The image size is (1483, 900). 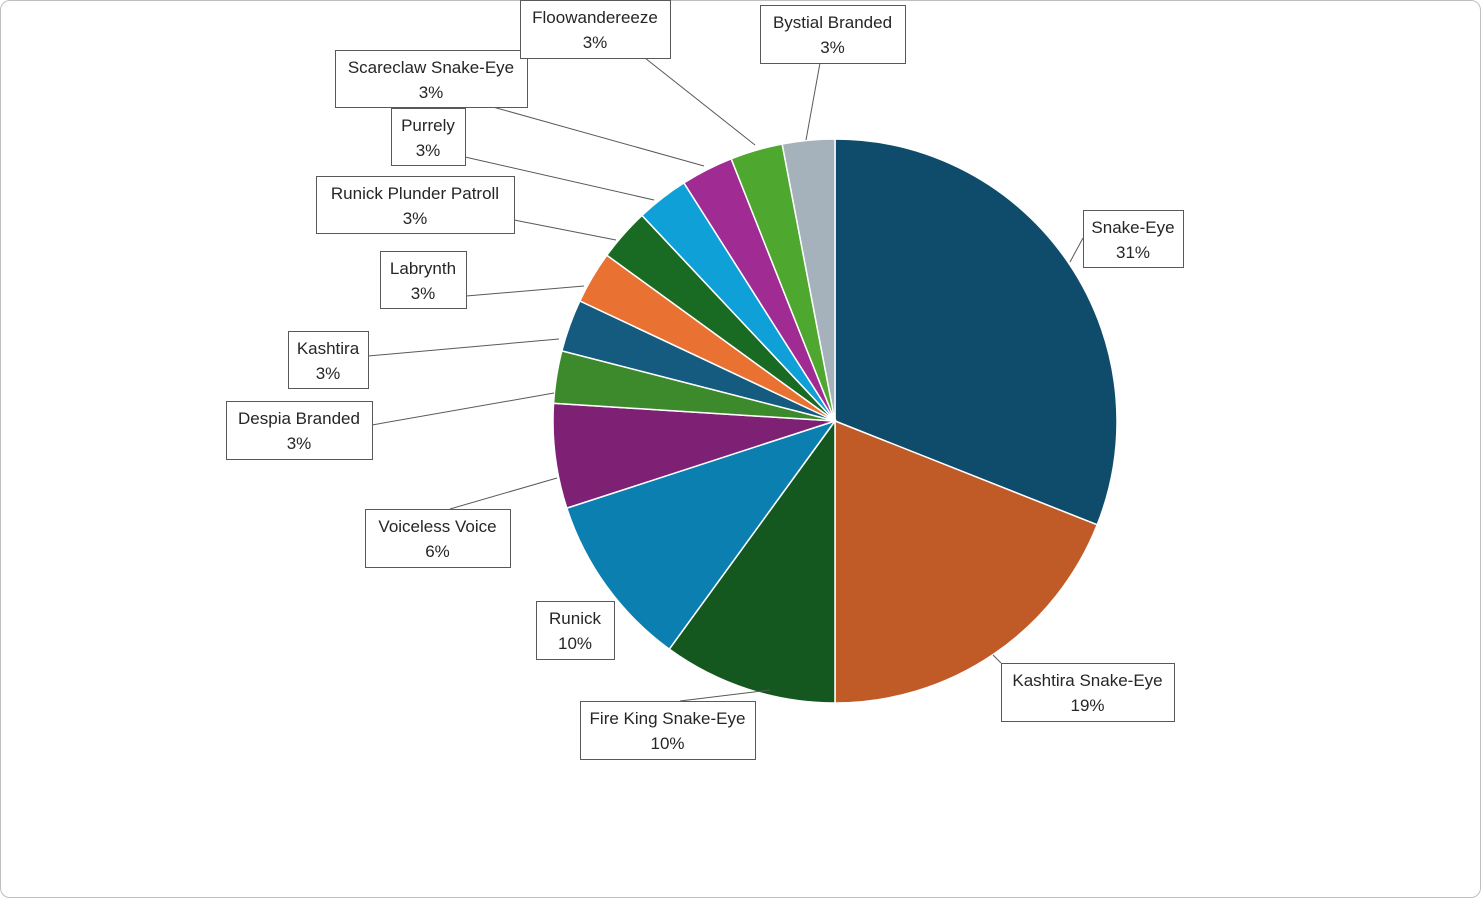 I want to click on data-label: Kashtira Snake-Eye 19%, so click(x=1088, y=692).